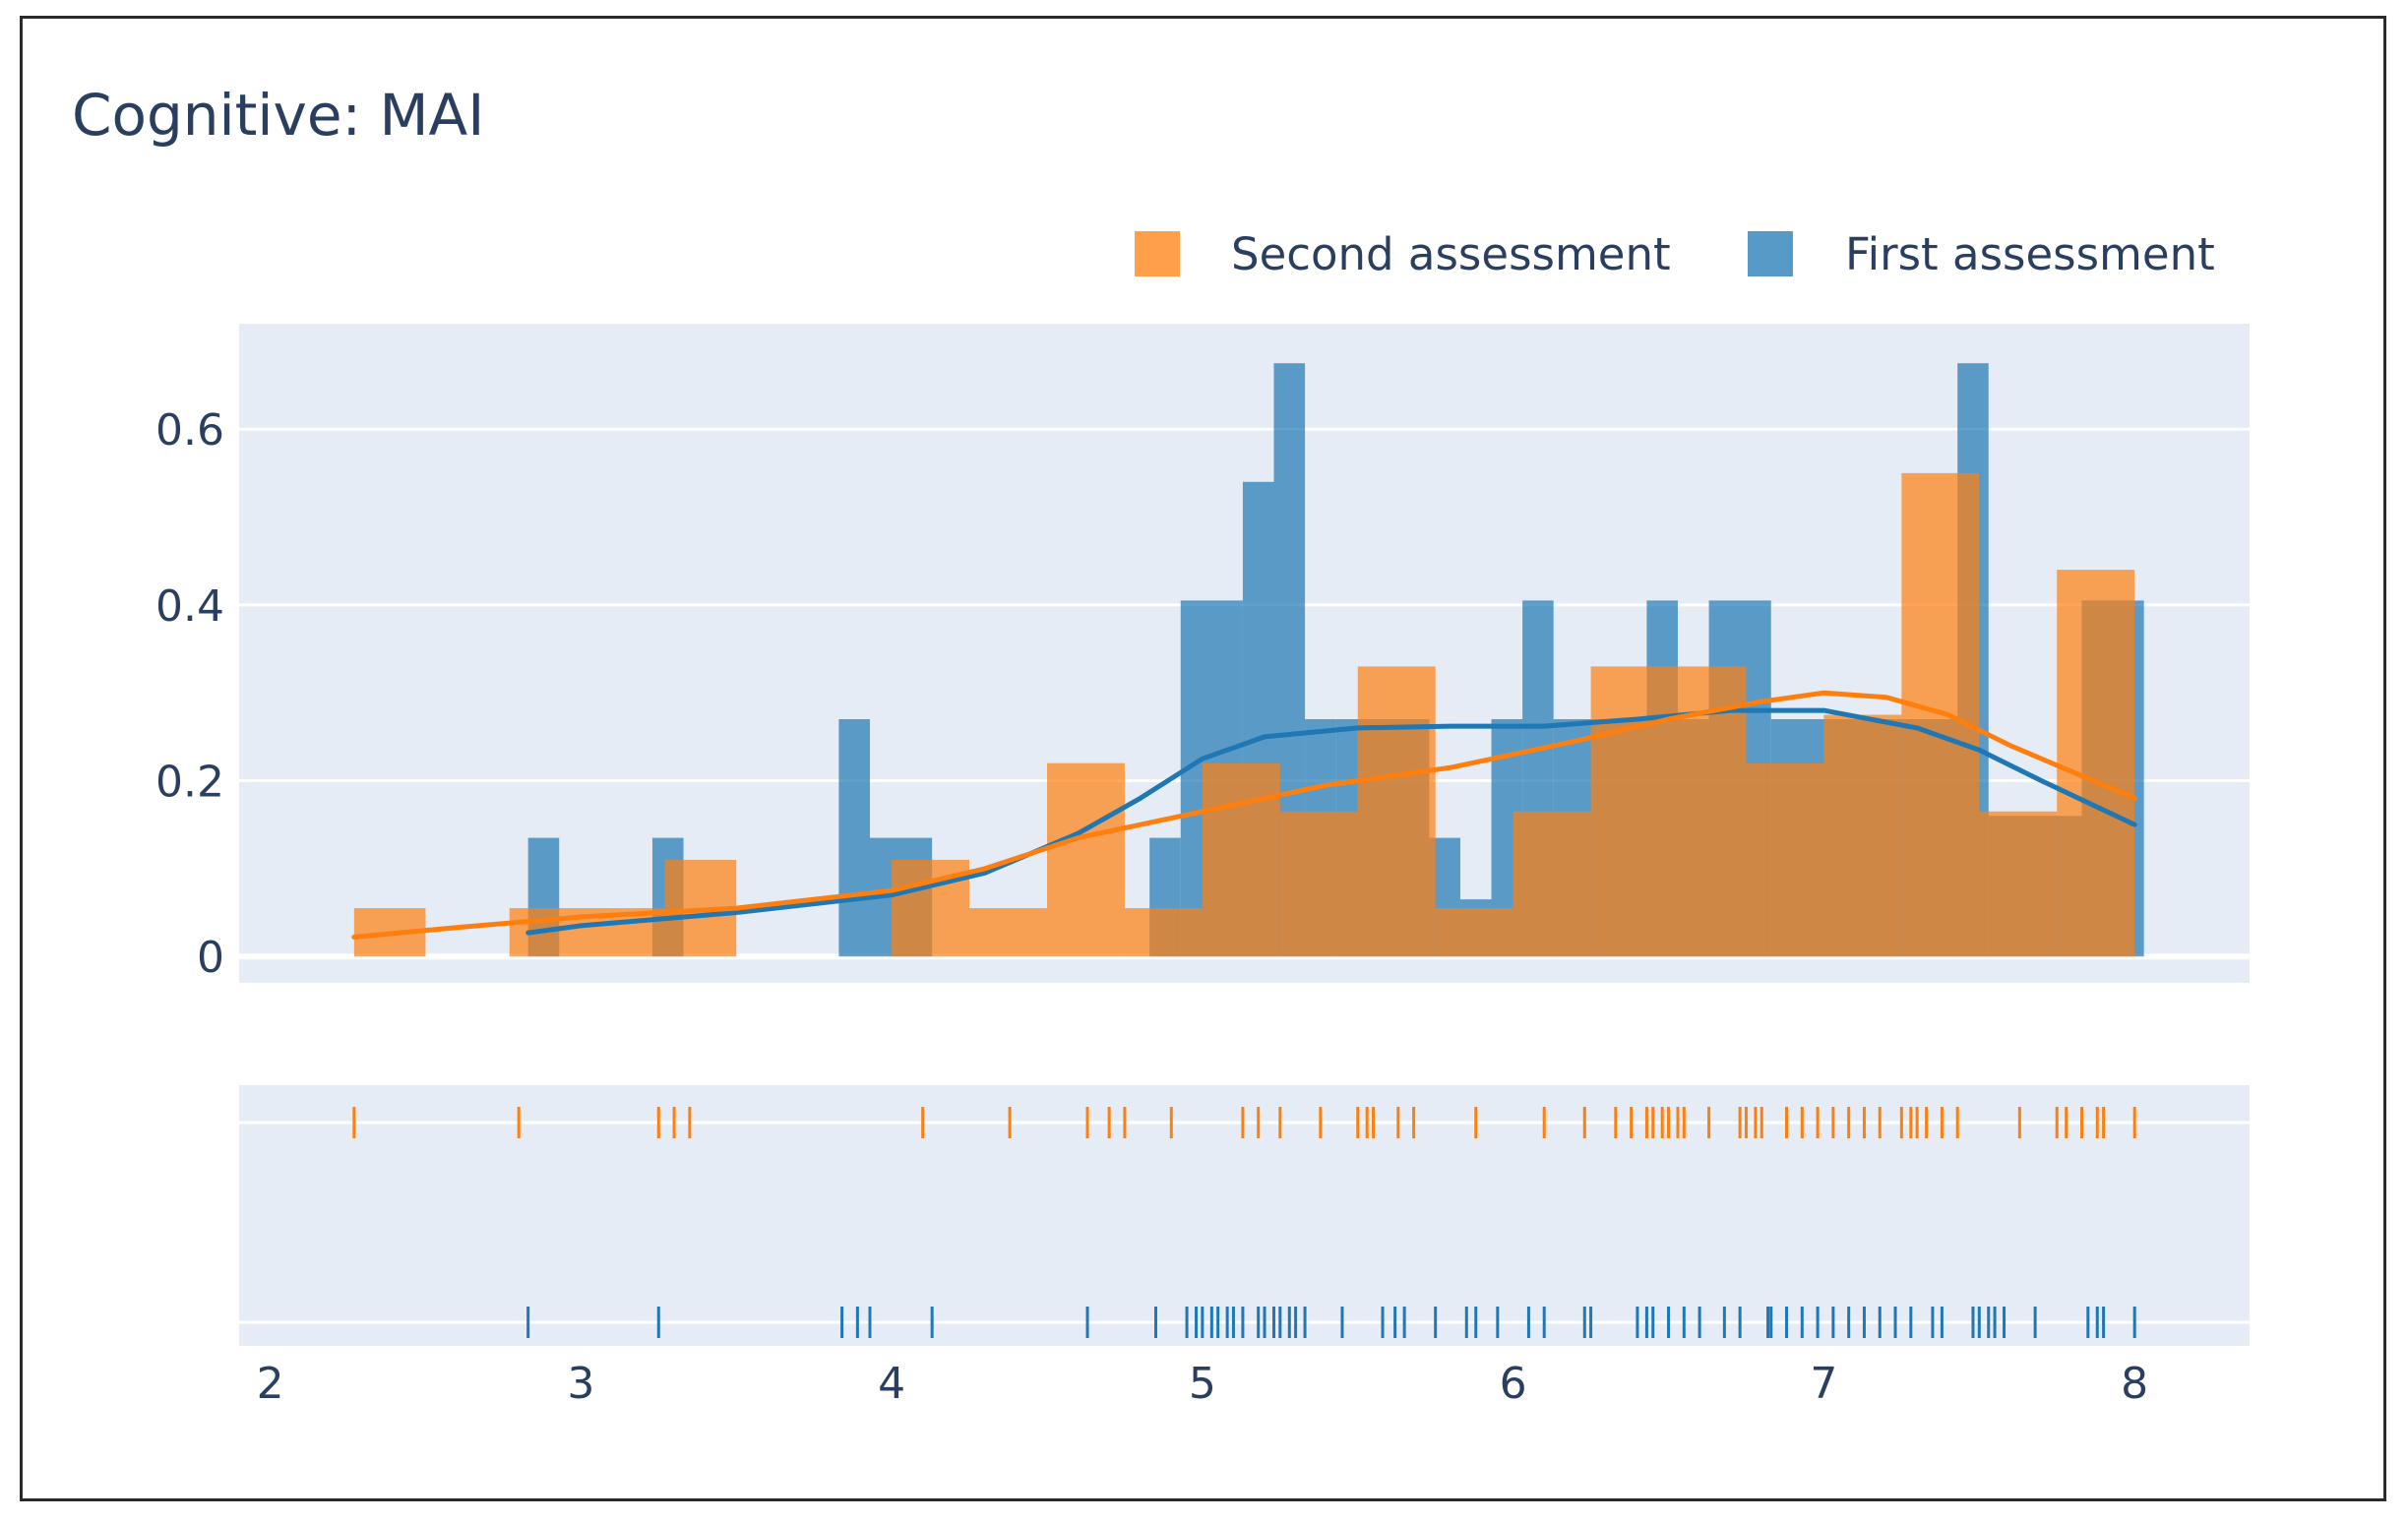  I want to click on y-tick-label: 0.4, so click(190, 606).